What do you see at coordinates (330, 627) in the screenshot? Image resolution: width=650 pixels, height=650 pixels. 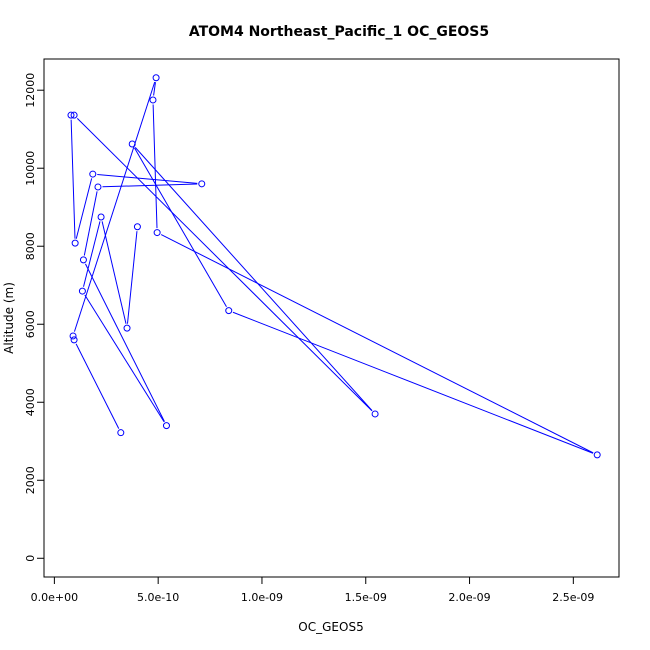 I see `x-axis-label: OC_GEOS5` at bounding box center [330, 627].